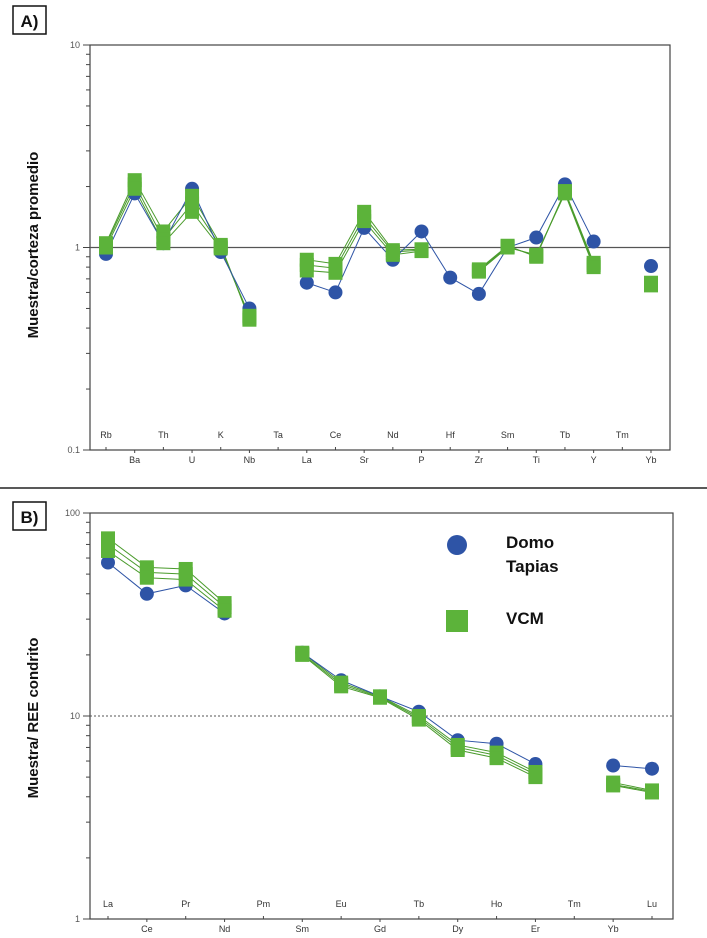  I want to click on legend-domo-label-line2: Tapias, so click(532, 566).